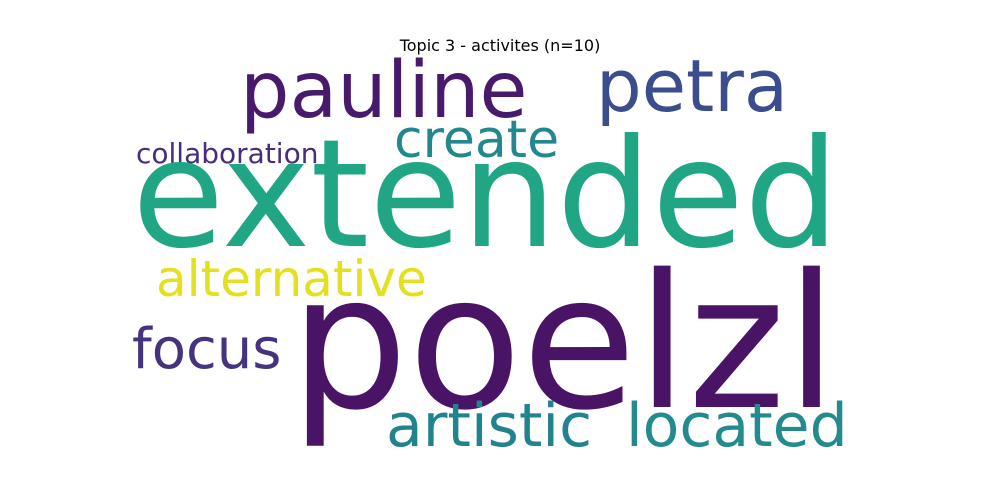 This screenshot has height=500, width=1000. Describe the element at coordinates (477, 140) in the screenshot. I see `word-create: create` at that location.